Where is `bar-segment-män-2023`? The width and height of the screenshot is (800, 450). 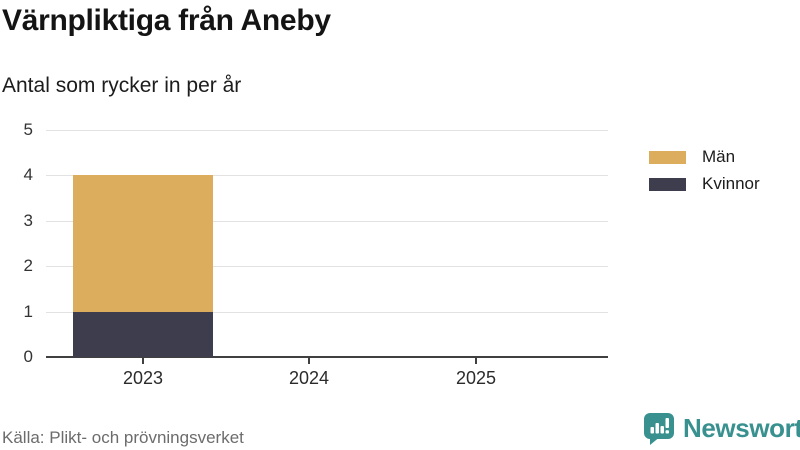
bar-segment-män-2023 is located at coordinates (143, 243).